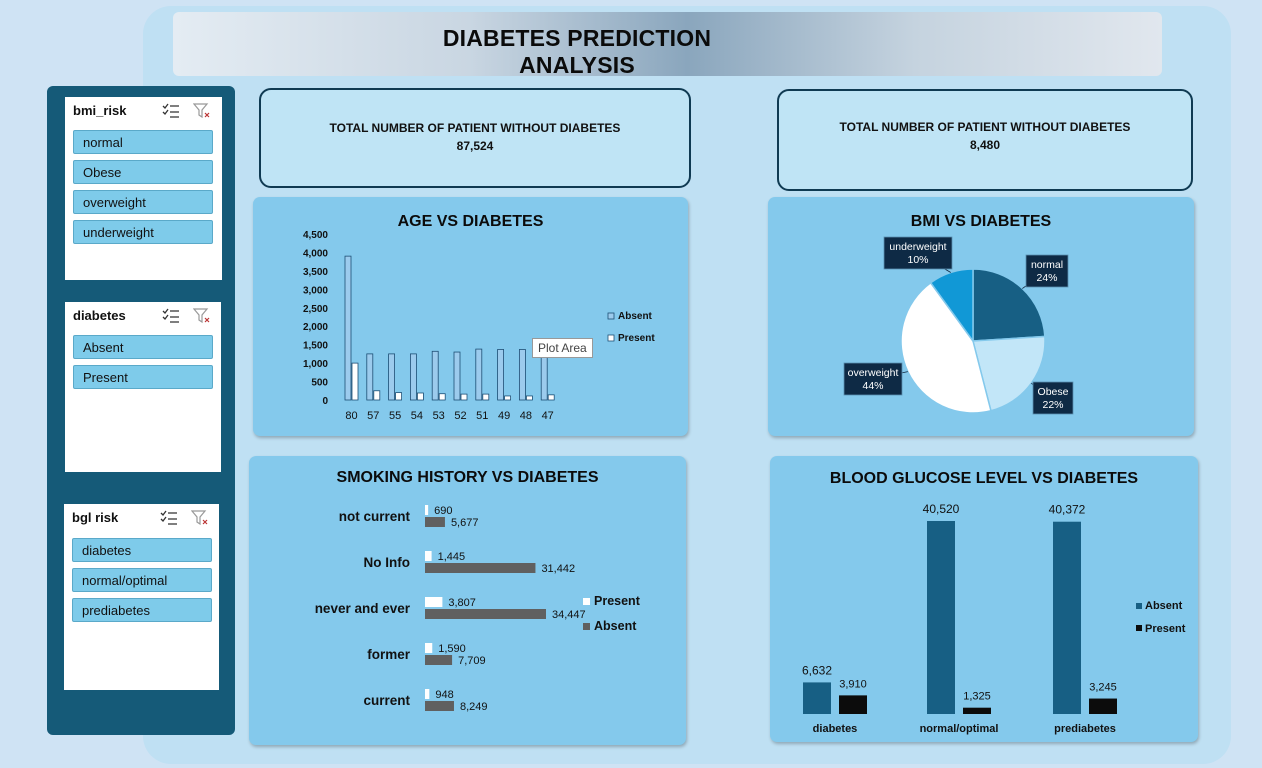 Image resolution: width=1262 pixels, height=768 pixels. What do you see at coordinates (143, 347) in the screenshot?
I see `slicer-item-absent: Absent` at bounding box center [143, 347].